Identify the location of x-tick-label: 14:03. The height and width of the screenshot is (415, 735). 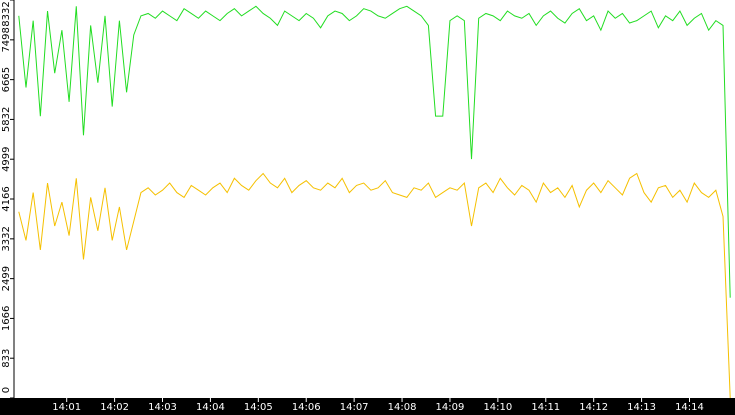
(162, 407).